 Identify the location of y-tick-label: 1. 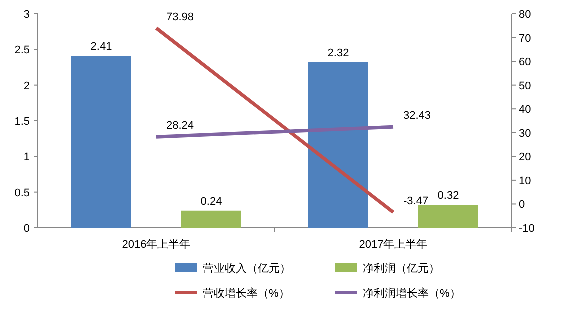
(27, 158).